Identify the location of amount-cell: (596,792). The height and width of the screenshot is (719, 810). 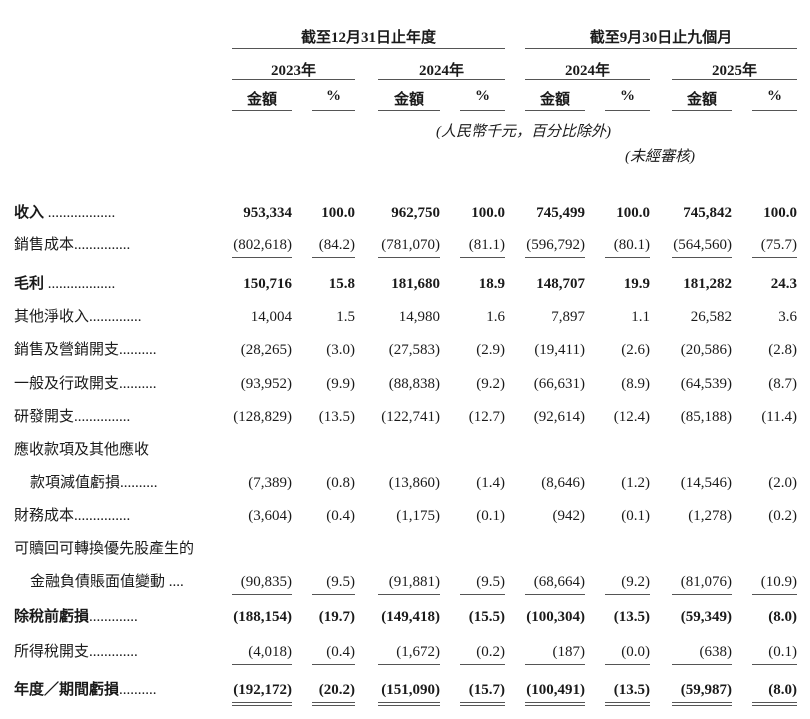
(555, 245).